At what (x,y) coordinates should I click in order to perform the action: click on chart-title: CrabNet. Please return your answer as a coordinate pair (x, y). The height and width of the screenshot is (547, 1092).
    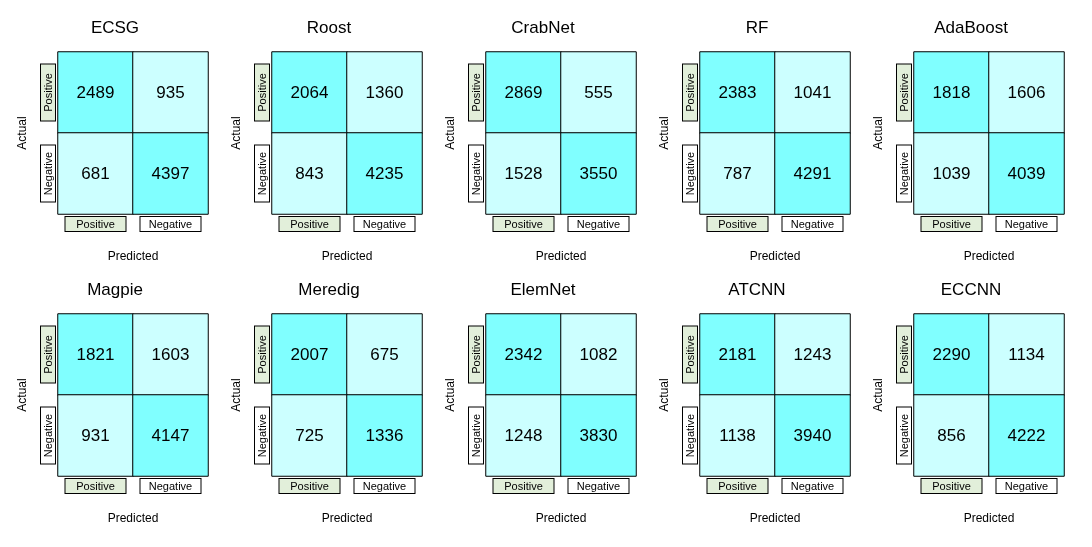
    Looking at the image, I should click on (543, 27).